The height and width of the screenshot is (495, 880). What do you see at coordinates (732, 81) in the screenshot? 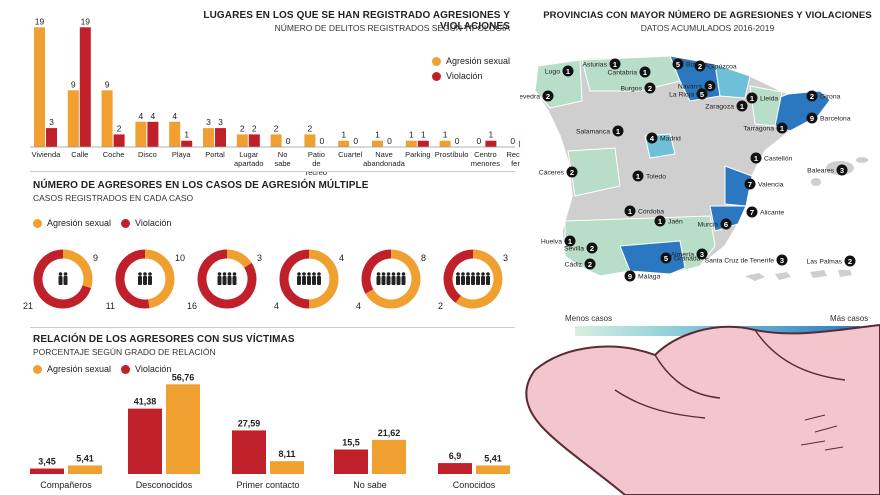
I see `navarra-region` at bounding box center [732, 81].